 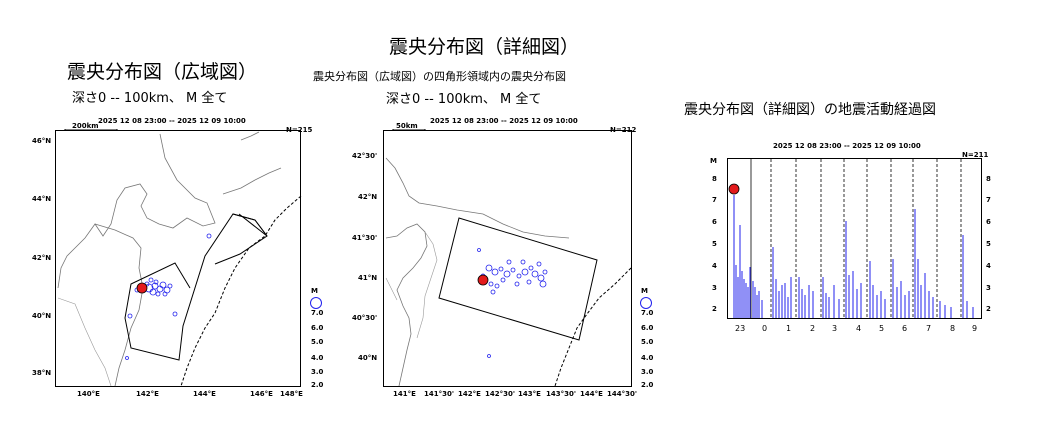 I want to click on panel2-lat-0: 42°30', so click(x=365, y=156).